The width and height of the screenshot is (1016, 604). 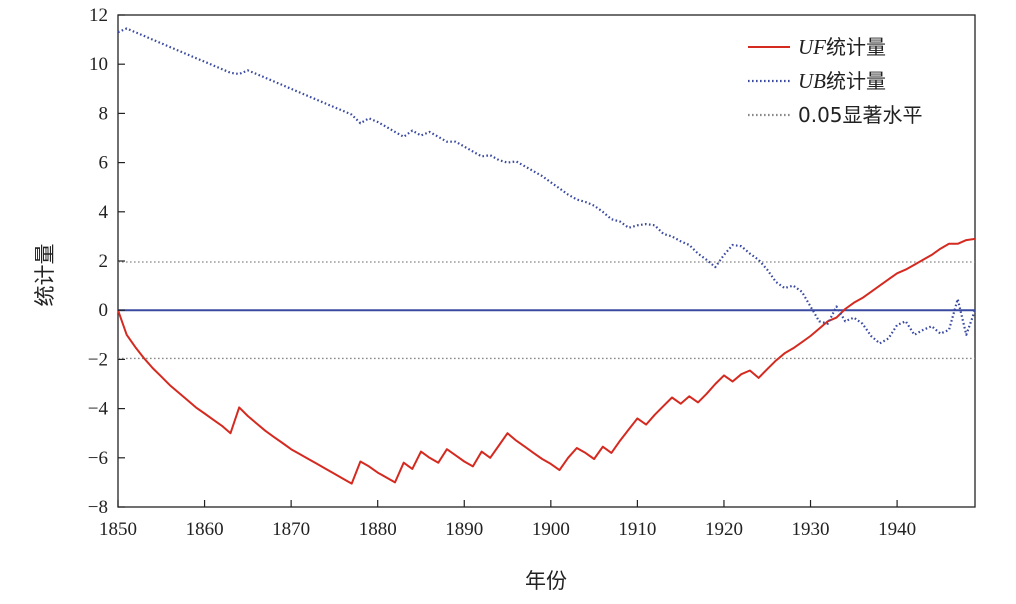 I want to click on legend-label: 0.05显著水平, so click(x=860, y=115).